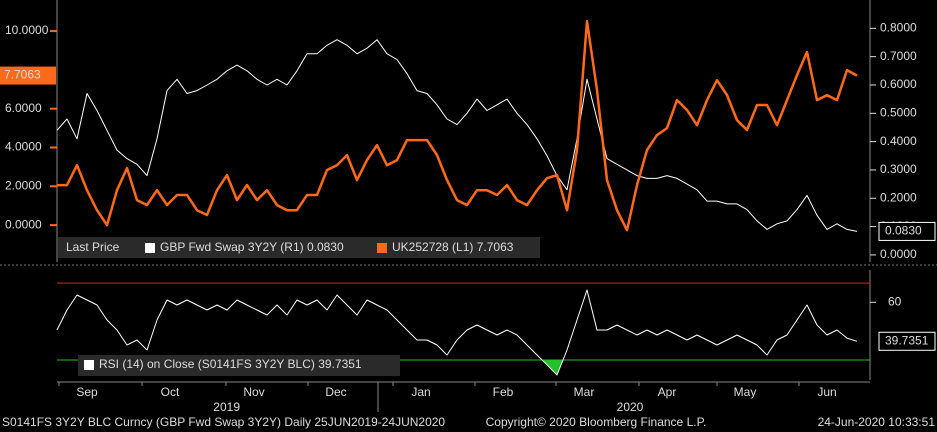 This screenshot has width=937, height=432. I want to click on last-value-label: 7.7063, so click(22, 75).